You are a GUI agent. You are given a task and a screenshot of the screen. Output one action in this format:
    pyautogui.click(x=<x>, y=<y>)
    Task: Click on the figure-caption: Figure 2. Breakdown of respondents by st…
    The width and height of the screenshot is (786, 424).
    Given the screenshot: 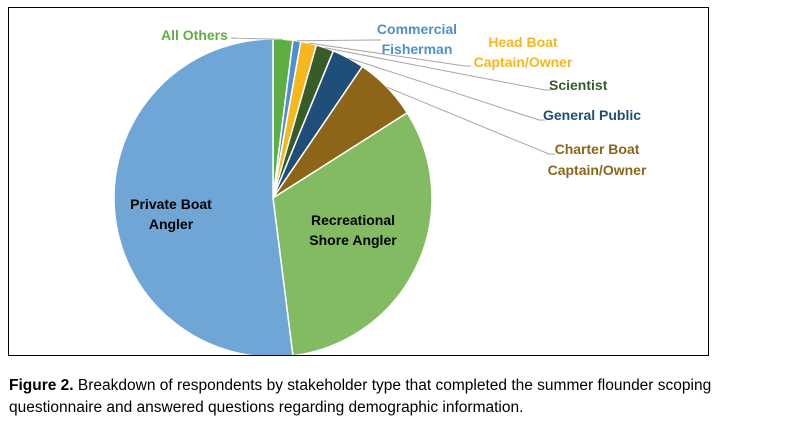 What is the action you would take?
    pyautogui.click(x=394, y=397)
    